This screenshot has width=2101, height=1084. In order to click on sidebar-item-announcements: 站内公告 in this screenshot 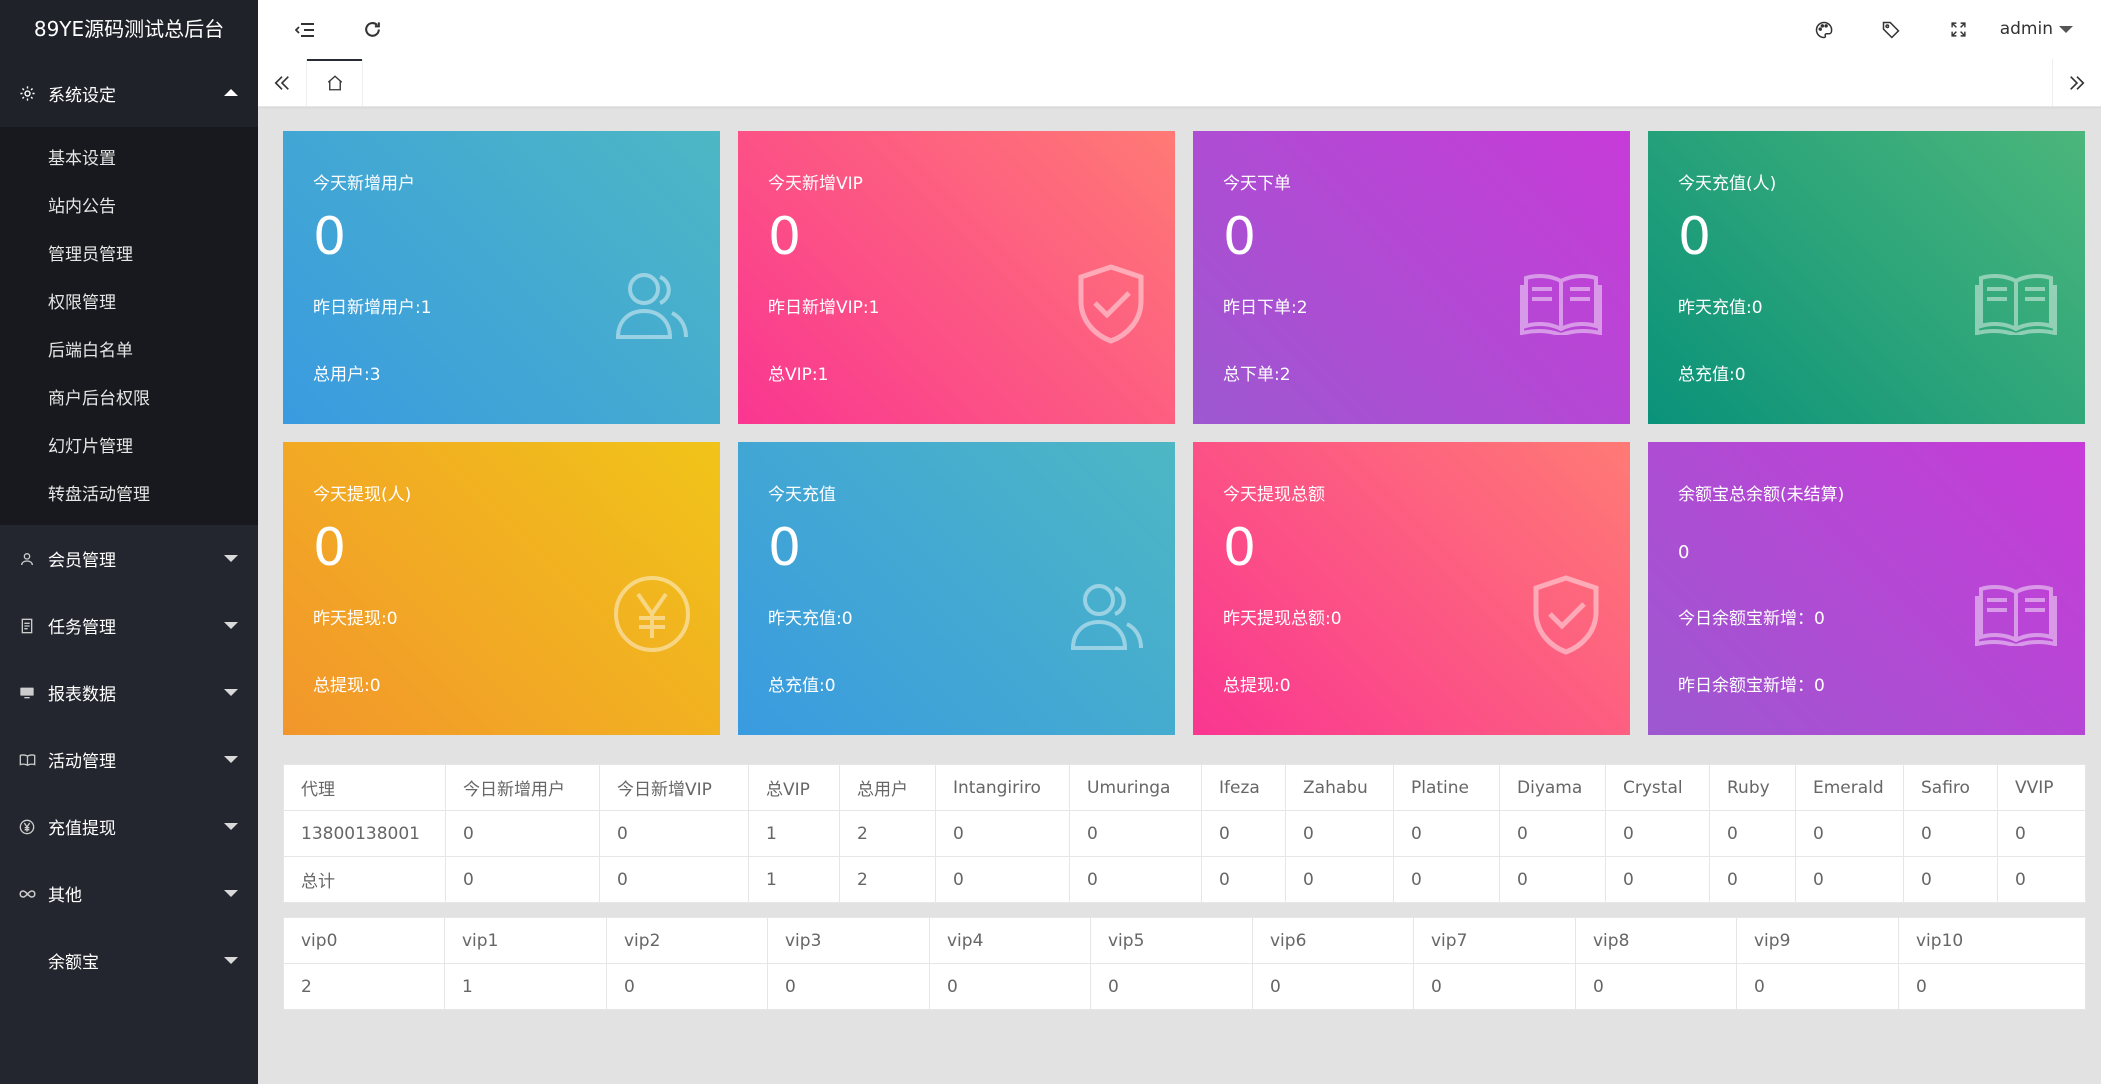, I will do `click(82, 207)`.